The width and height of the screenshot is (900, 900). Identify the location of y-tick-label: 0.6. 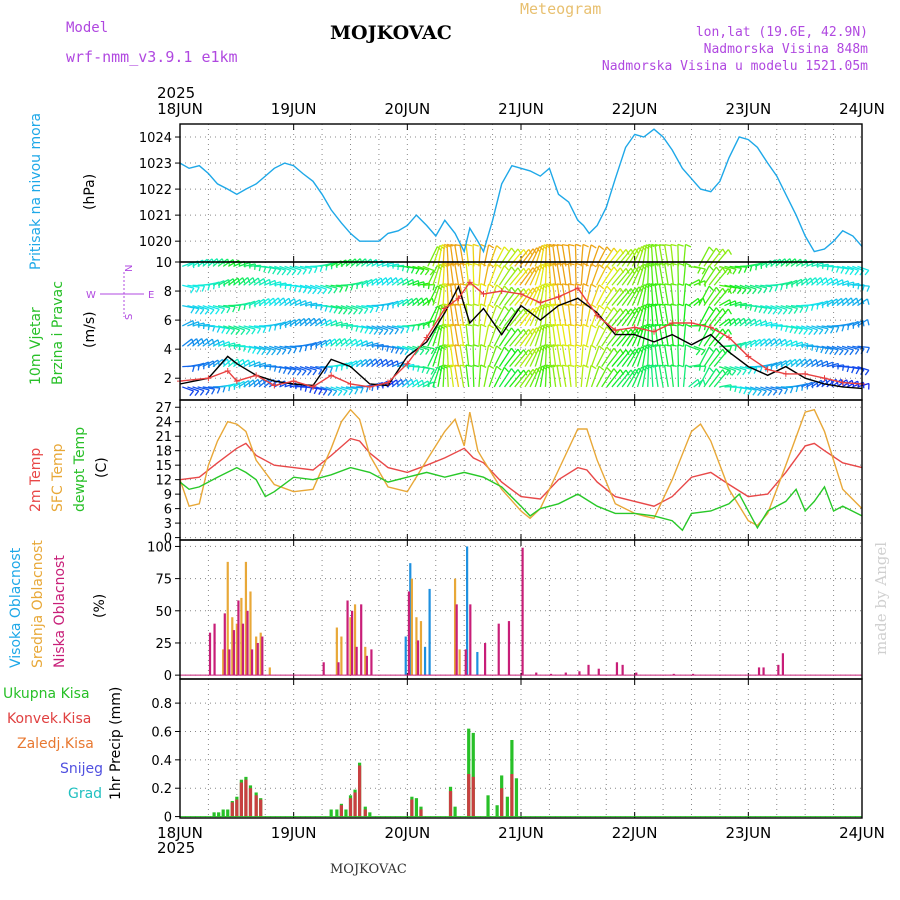
(161, 732).